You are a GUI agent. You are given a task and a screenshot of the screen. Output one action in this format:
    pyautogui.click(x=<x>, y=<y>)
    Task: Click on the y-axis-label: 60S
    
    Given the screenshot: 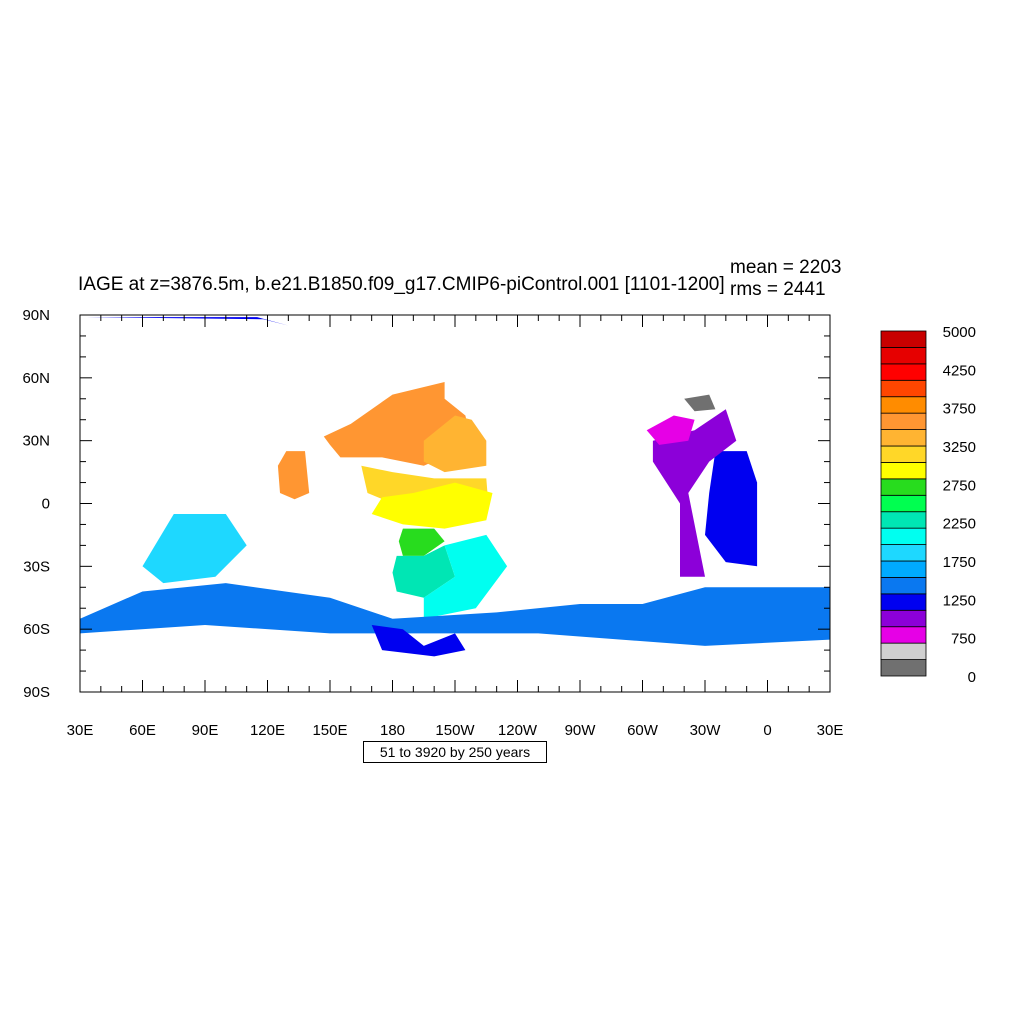 What is the action you would take?
    pyautogui.click(x=36, y=629)
    